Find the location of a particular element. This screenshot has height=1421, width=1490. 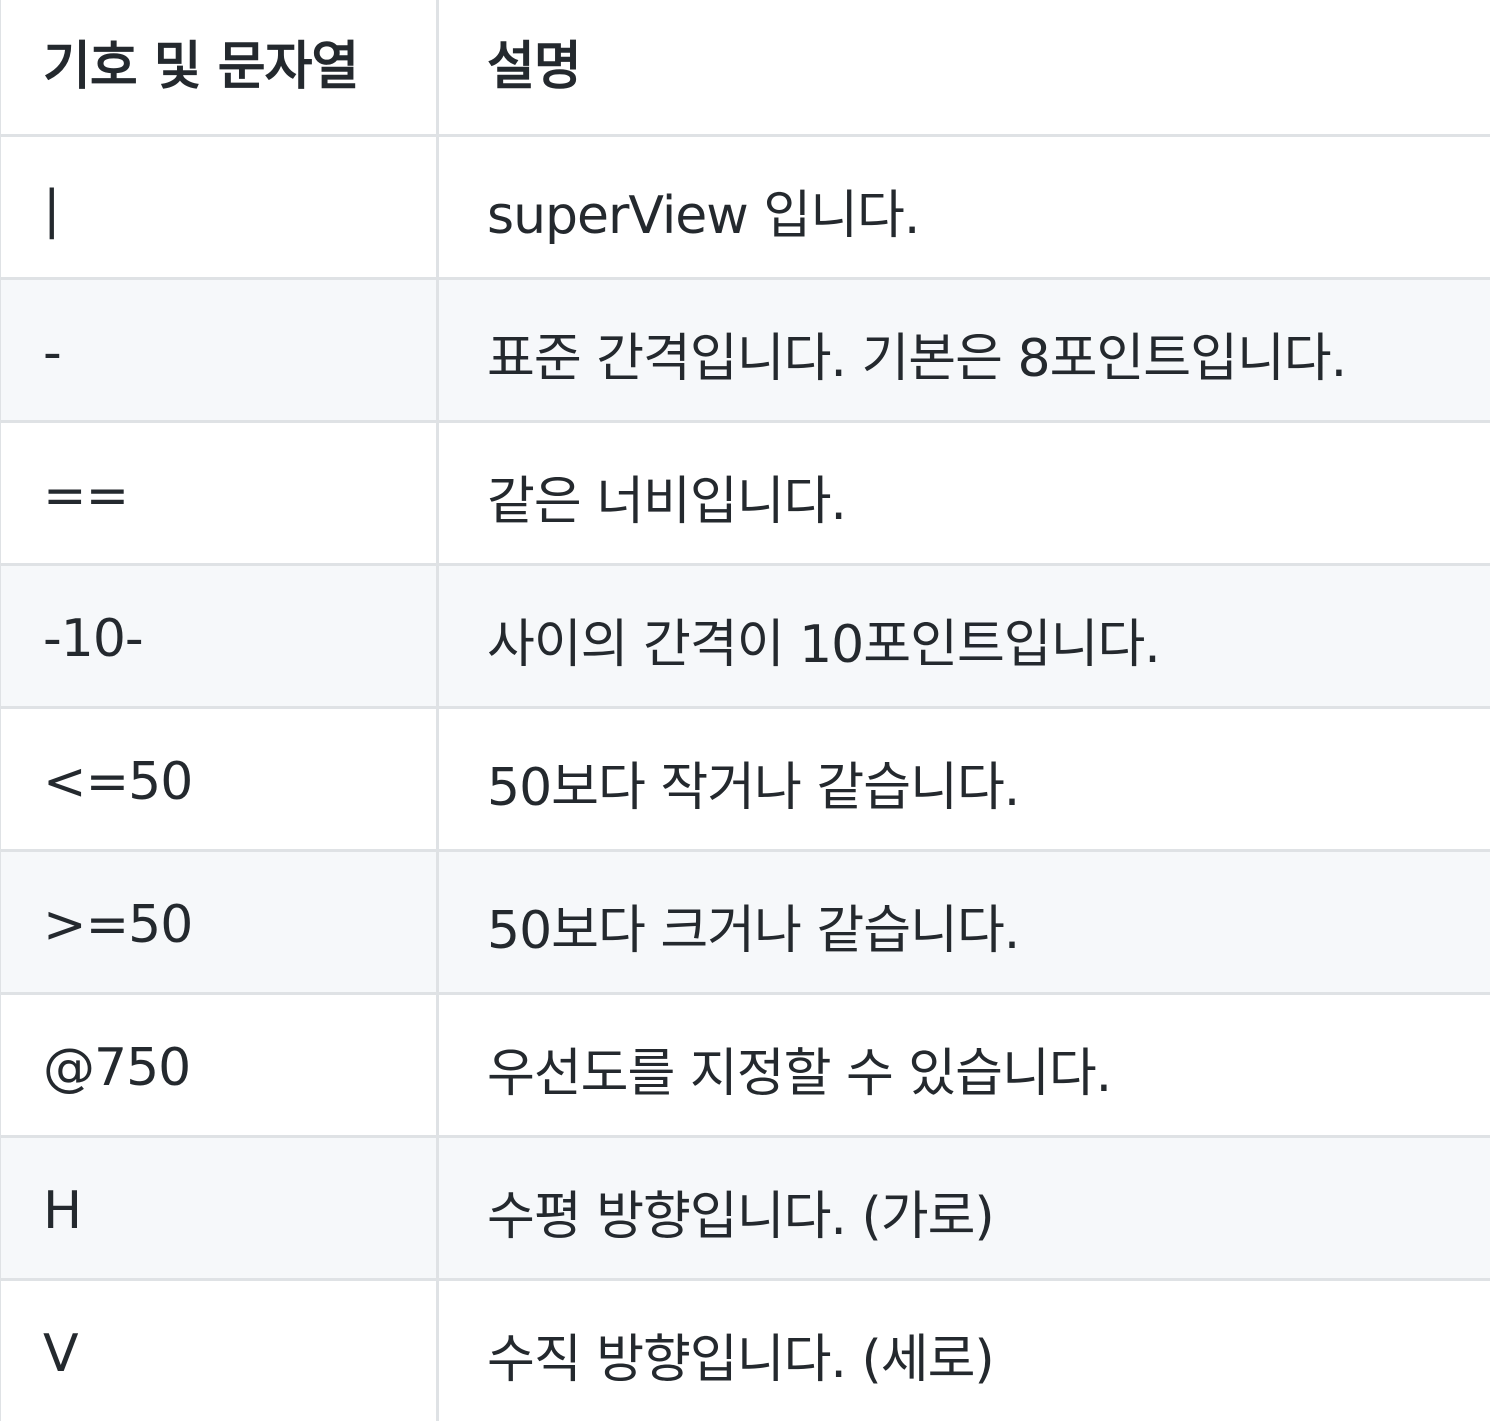

table-row: == 같은 너비입니다. is located at coordinates (745, 493).